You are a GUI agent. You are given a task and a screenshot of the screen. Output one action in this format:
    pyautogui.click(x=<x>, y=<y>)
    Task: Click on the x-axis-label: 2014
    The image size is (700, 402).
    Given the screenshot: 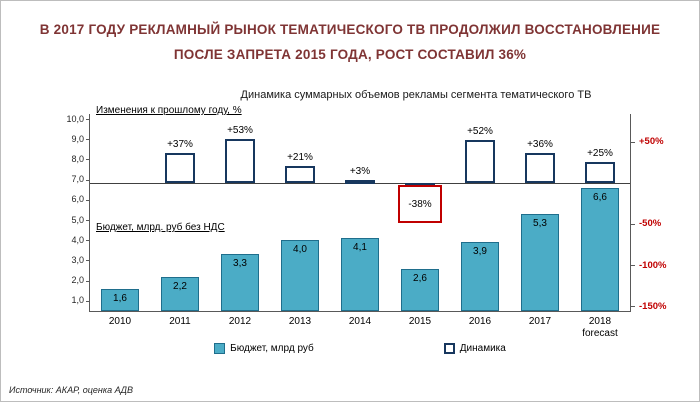 What is the action you would take?
    pyautogui.click(x=360, y=321)
    